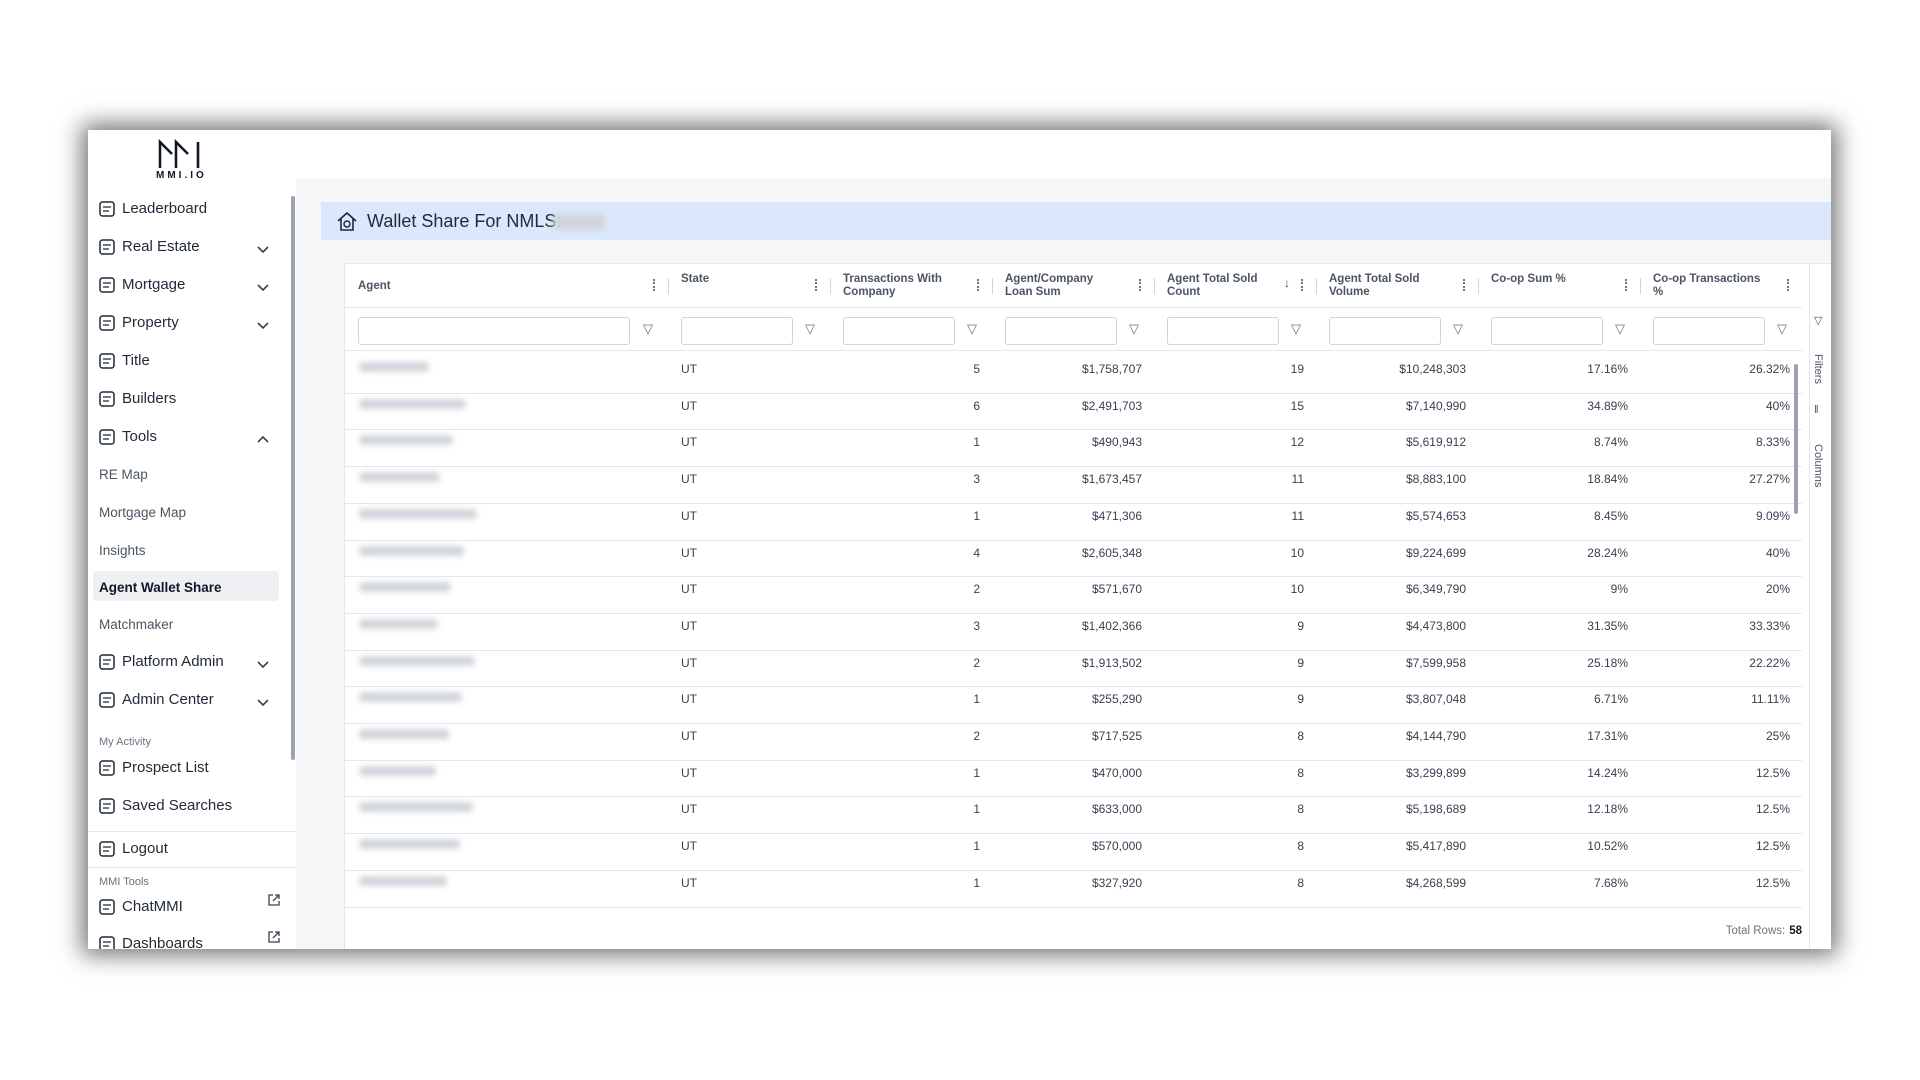 Image resolution: width=1920 pixels, height=1080 pixels. Describe the element at coordinates (464, 221) in the screenshot. I see `page-title: Wallet Share For NMLS:` at that location.